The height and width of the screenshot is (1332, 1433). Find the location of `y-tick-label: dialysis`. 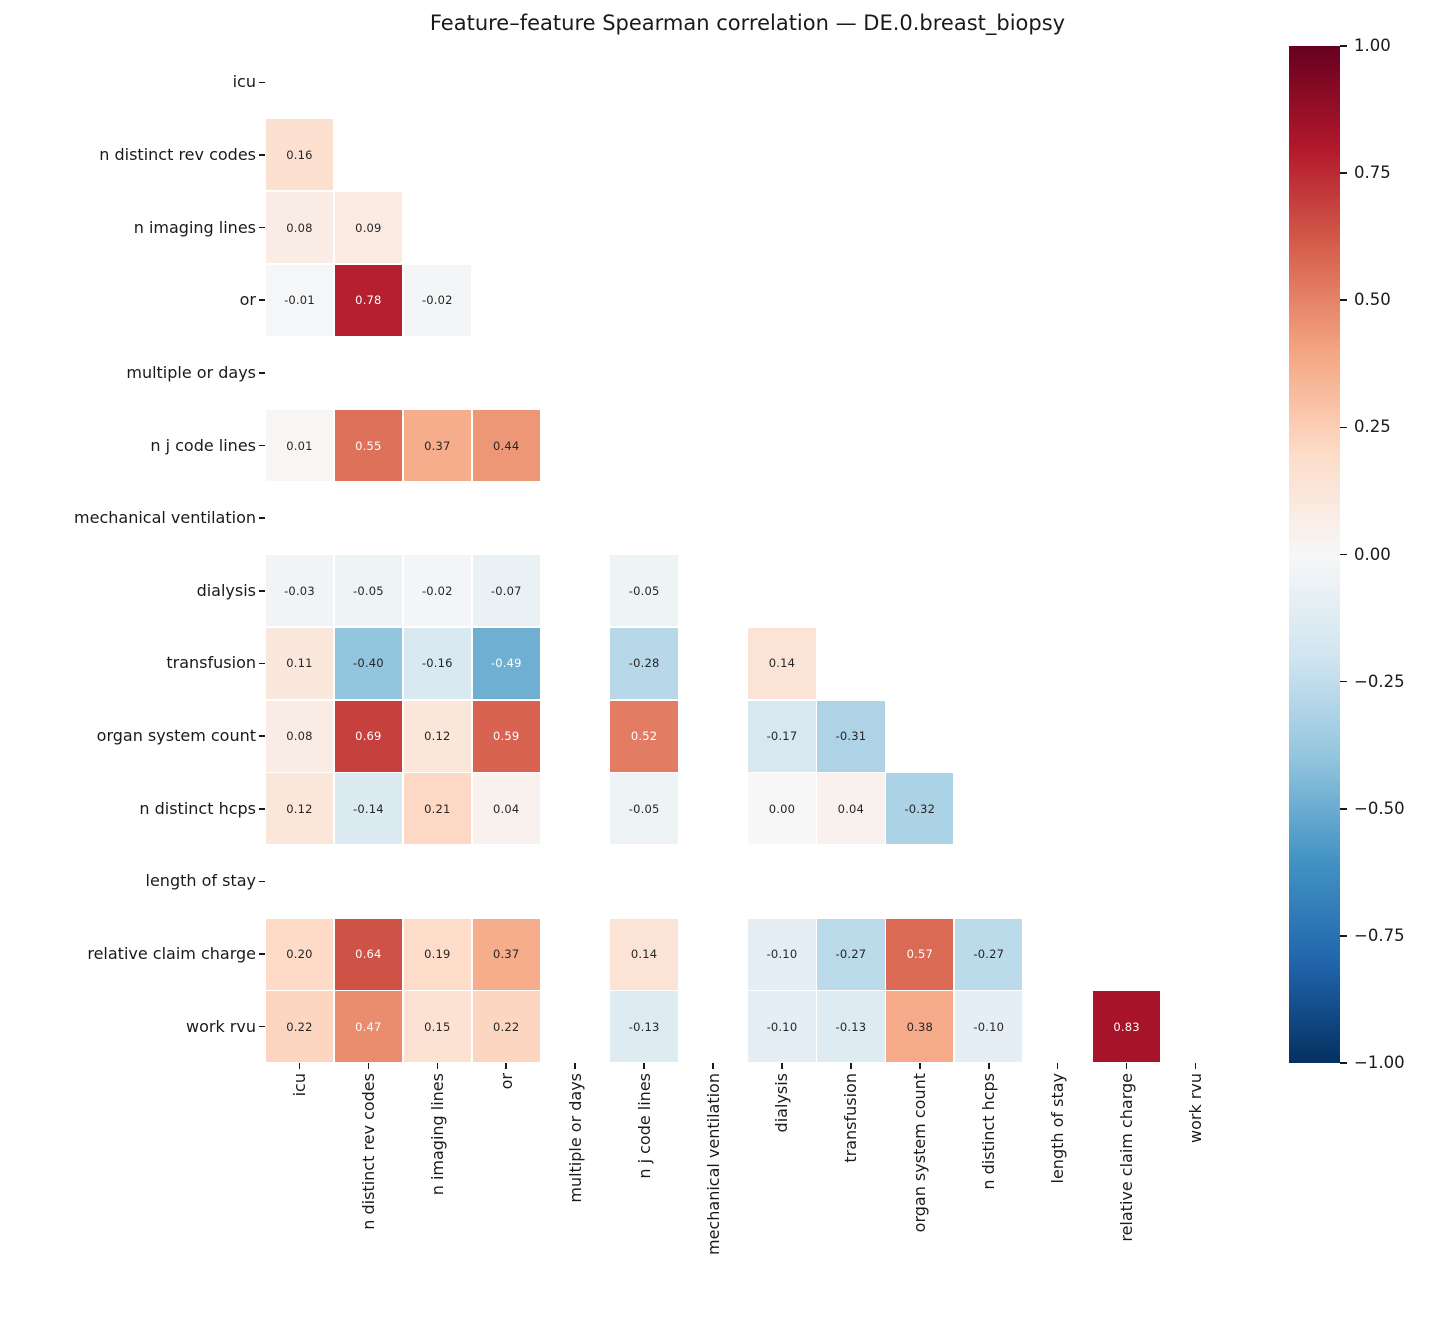

y-tick-label: dialysis is located at coordinates (226, 590).